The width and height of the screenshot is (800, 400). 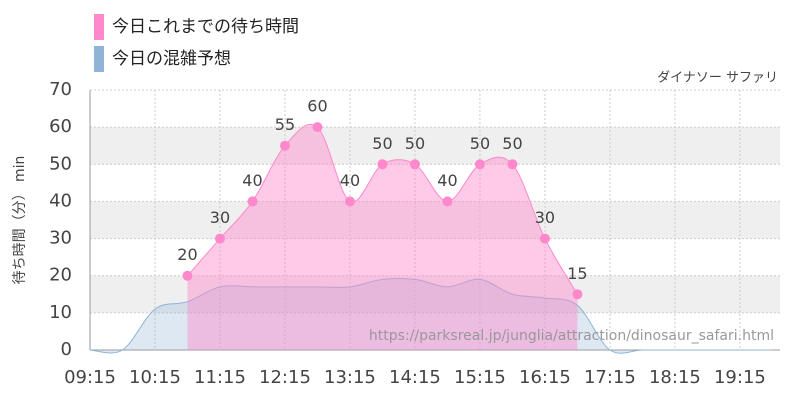 I want to click on x-tick-label: 14:15, so click(x=415, y=377).